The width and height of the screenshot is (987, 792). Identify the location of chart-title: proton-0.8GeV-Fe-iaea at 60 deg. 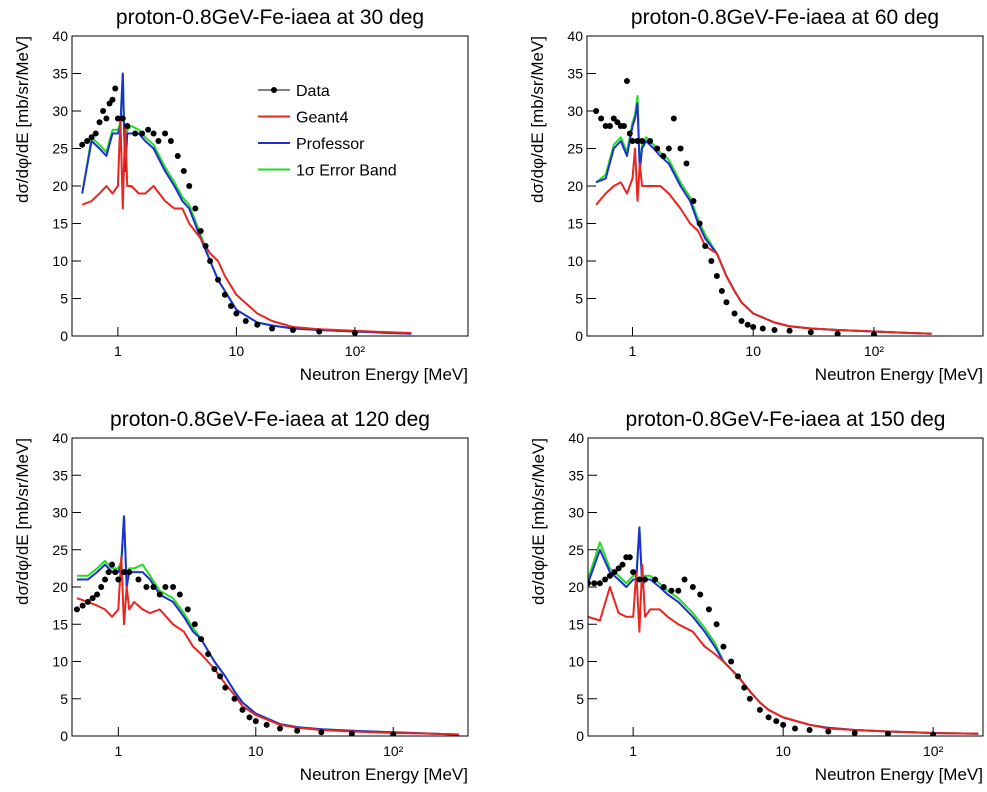
(785, 17).